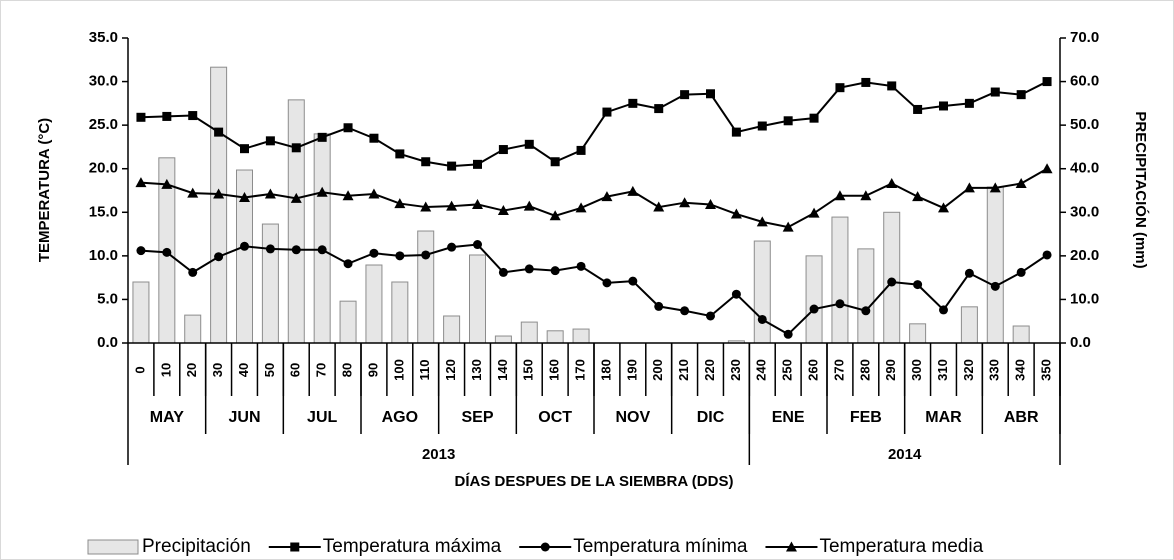  Describe the element at coordinates (103, 124) in the screenshot. I see `y-tick-label: 25.0` at that location.